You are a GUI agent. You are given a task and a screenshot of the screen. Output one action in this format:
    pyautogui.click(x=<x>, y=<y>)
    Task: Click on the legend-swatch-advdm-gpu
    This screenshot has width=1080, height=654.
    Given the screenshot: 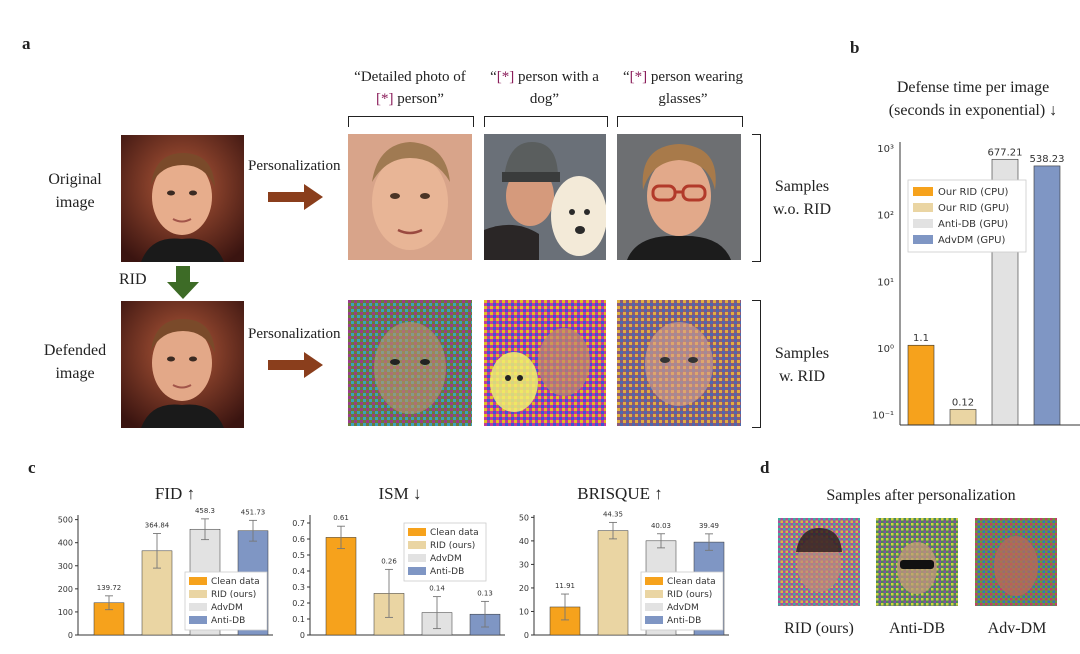 What is the action you would take?
    pyautogui.click(x=923, y=239)
    